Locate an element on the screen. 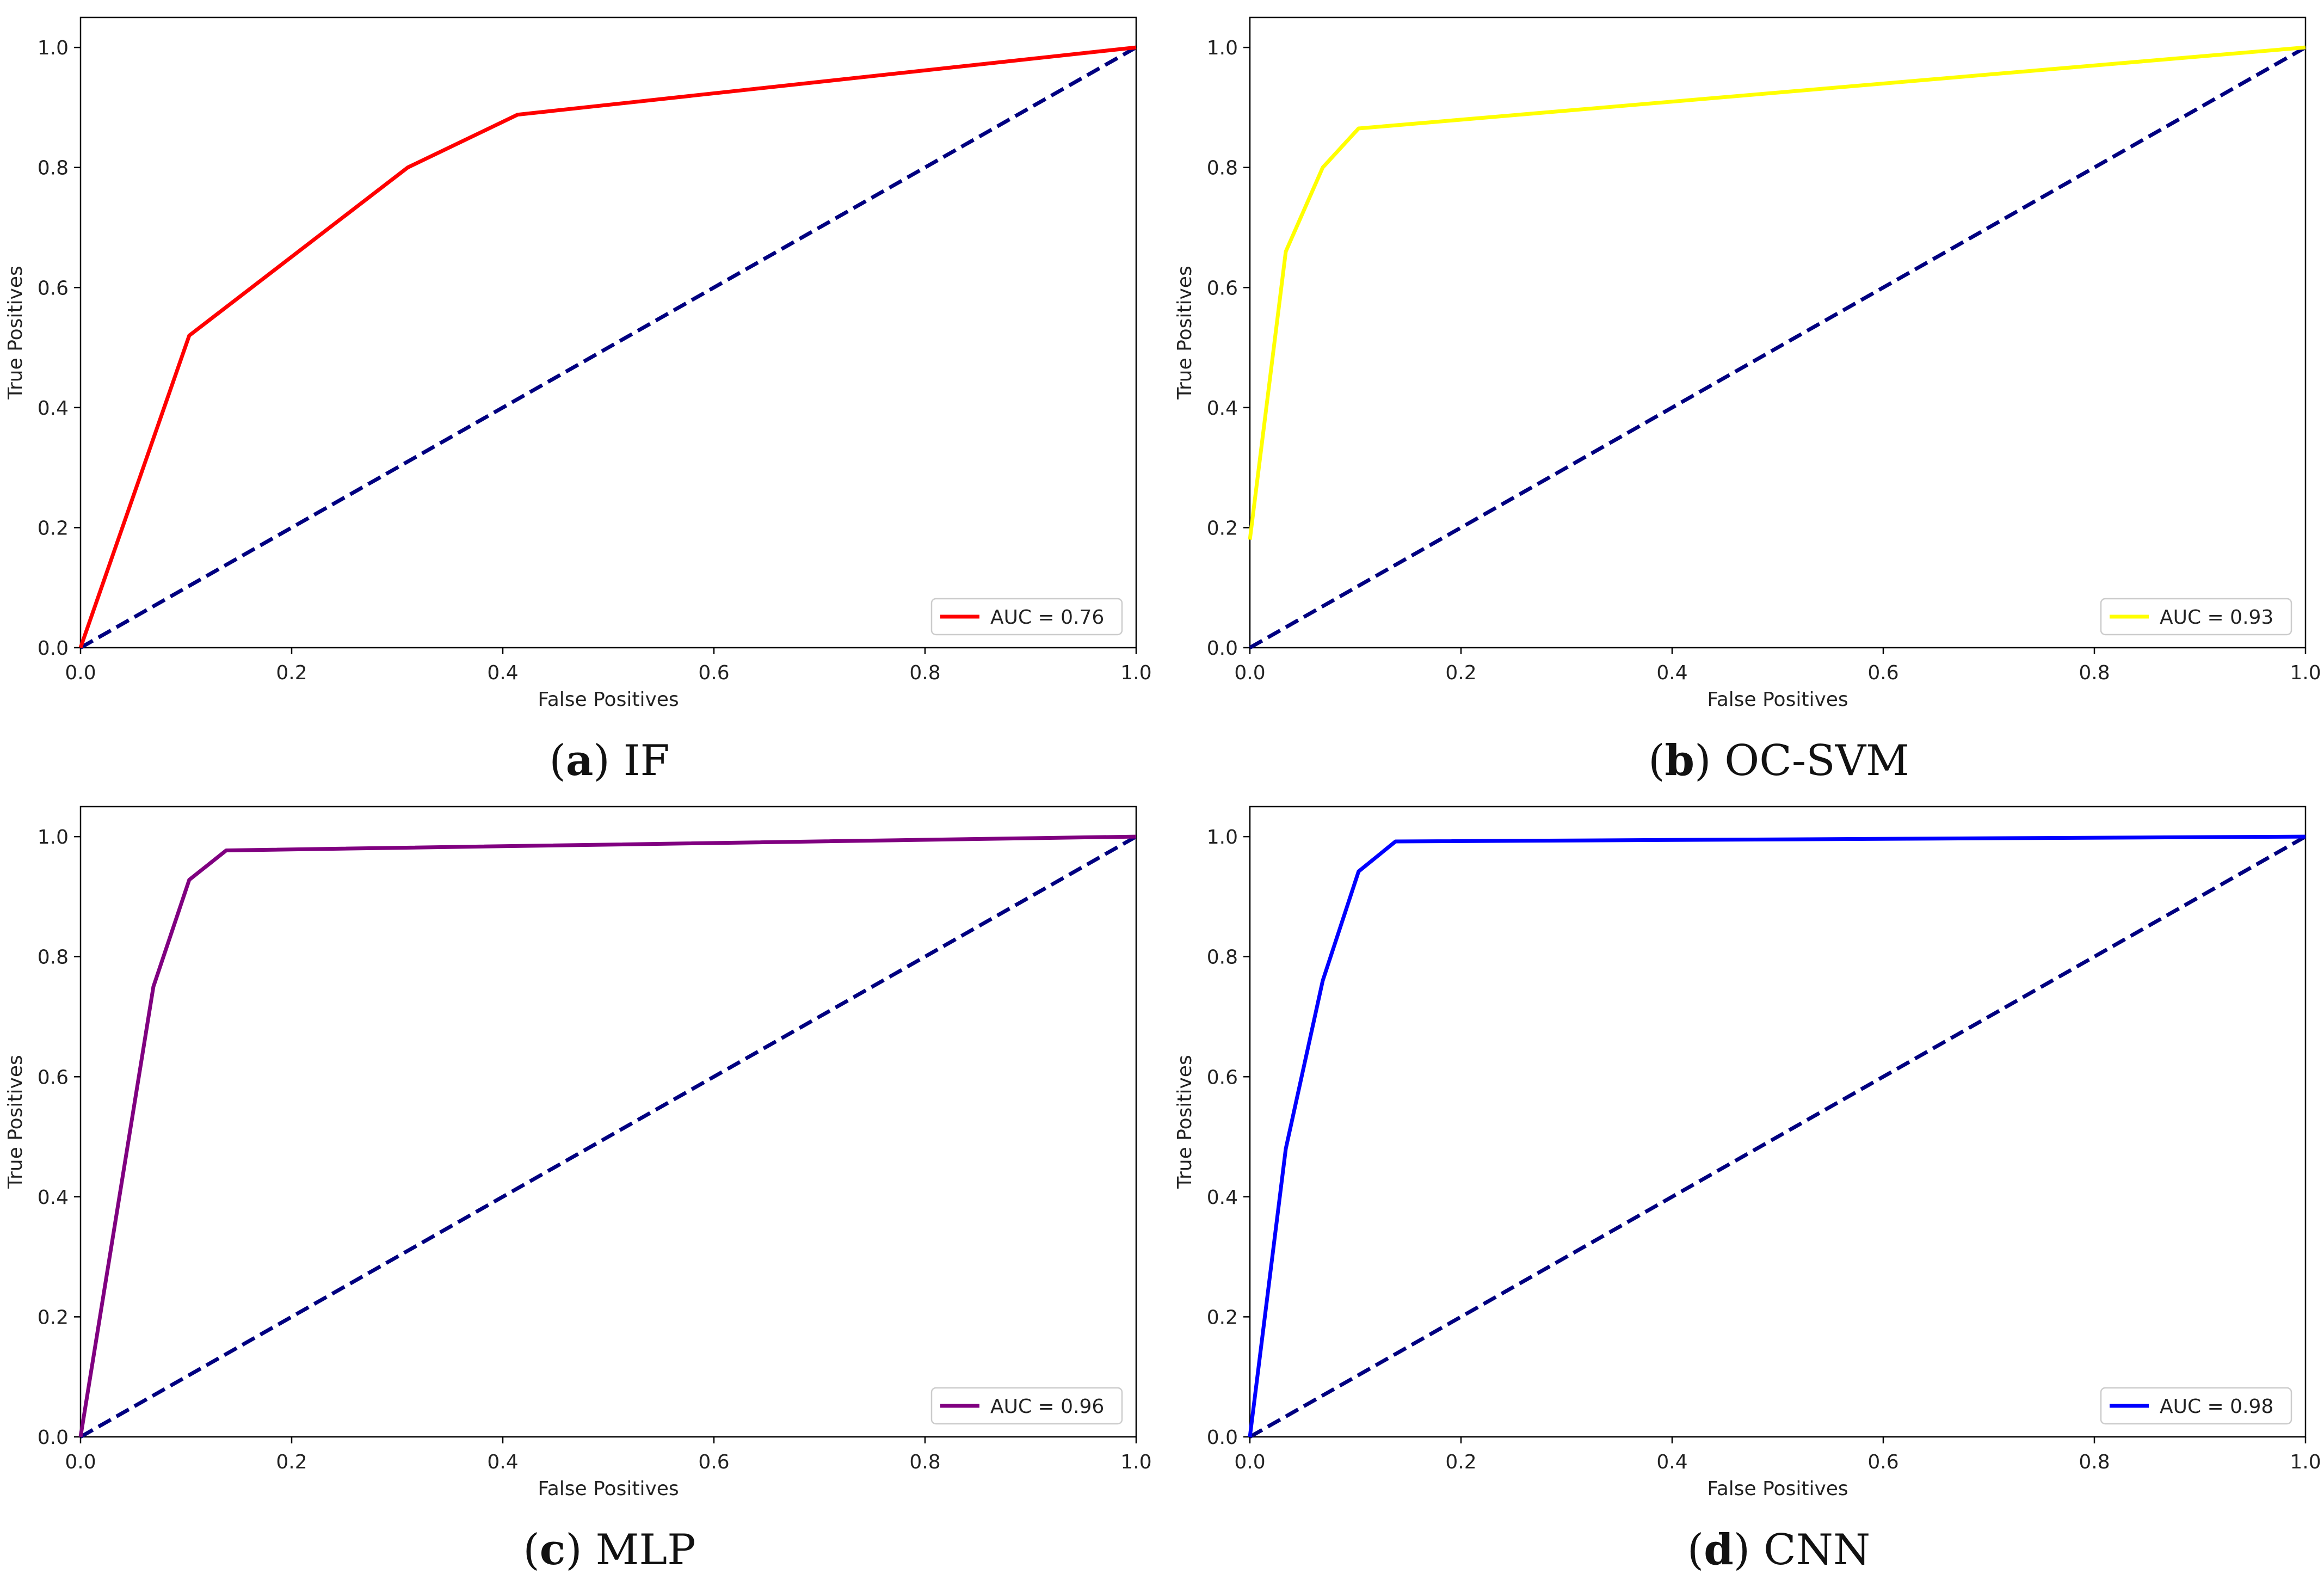 This screenshot has width=2324, height=1586. legend-label: AUC = 0.96 is located at coordinates (1047, 1407).